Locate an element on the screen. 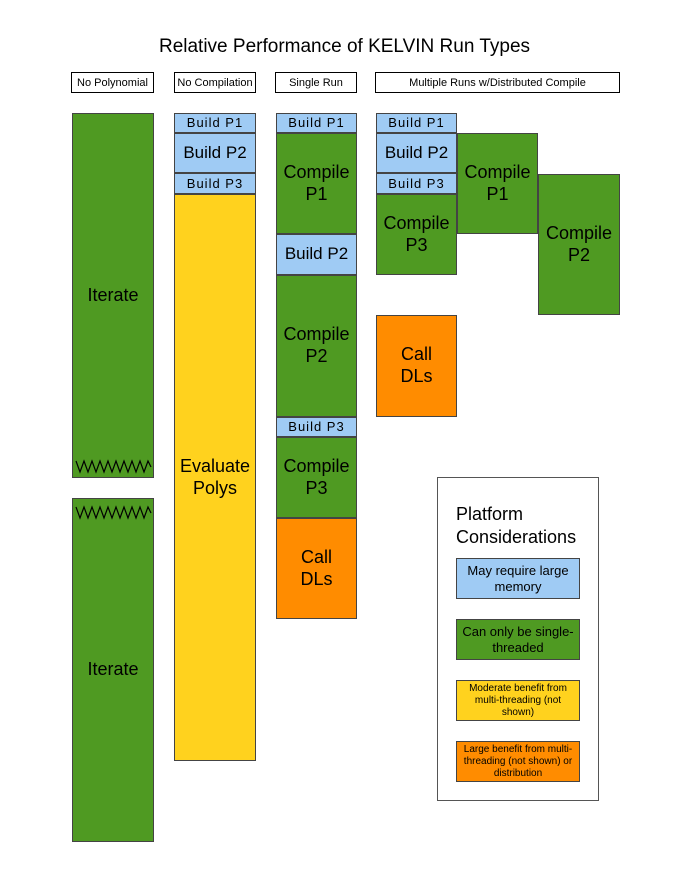 Image resolution: width=689 pixels, height=891 pixels. mr-compile-p2-label: Compile P2 is located at coordinates (579, 243).